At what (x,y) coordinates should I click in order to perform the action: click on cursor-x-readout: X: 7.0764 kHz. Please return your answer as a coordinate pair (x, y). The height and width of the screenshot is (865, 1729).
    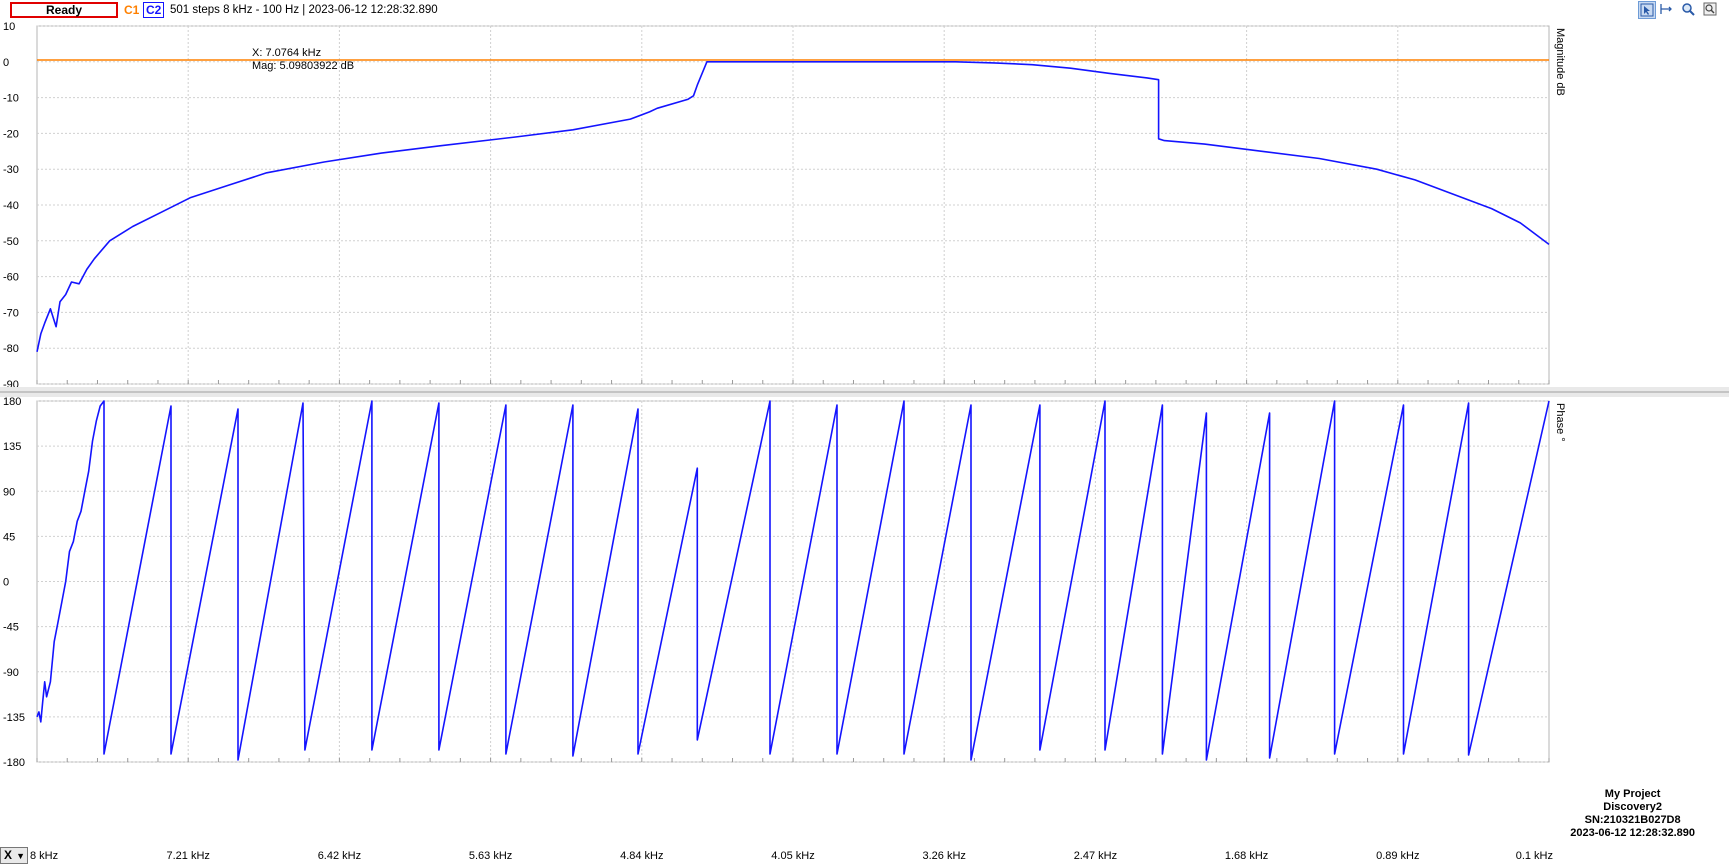
    Looking at the image, I should click on (286, 53).